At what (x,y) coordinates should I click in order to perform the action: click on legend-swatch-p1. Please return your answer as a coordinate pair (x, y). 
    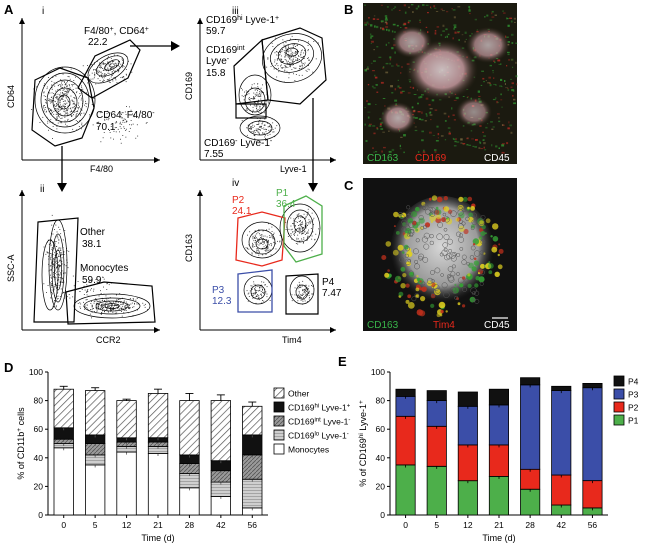
    Looking at the image, I should click on (619, 420).